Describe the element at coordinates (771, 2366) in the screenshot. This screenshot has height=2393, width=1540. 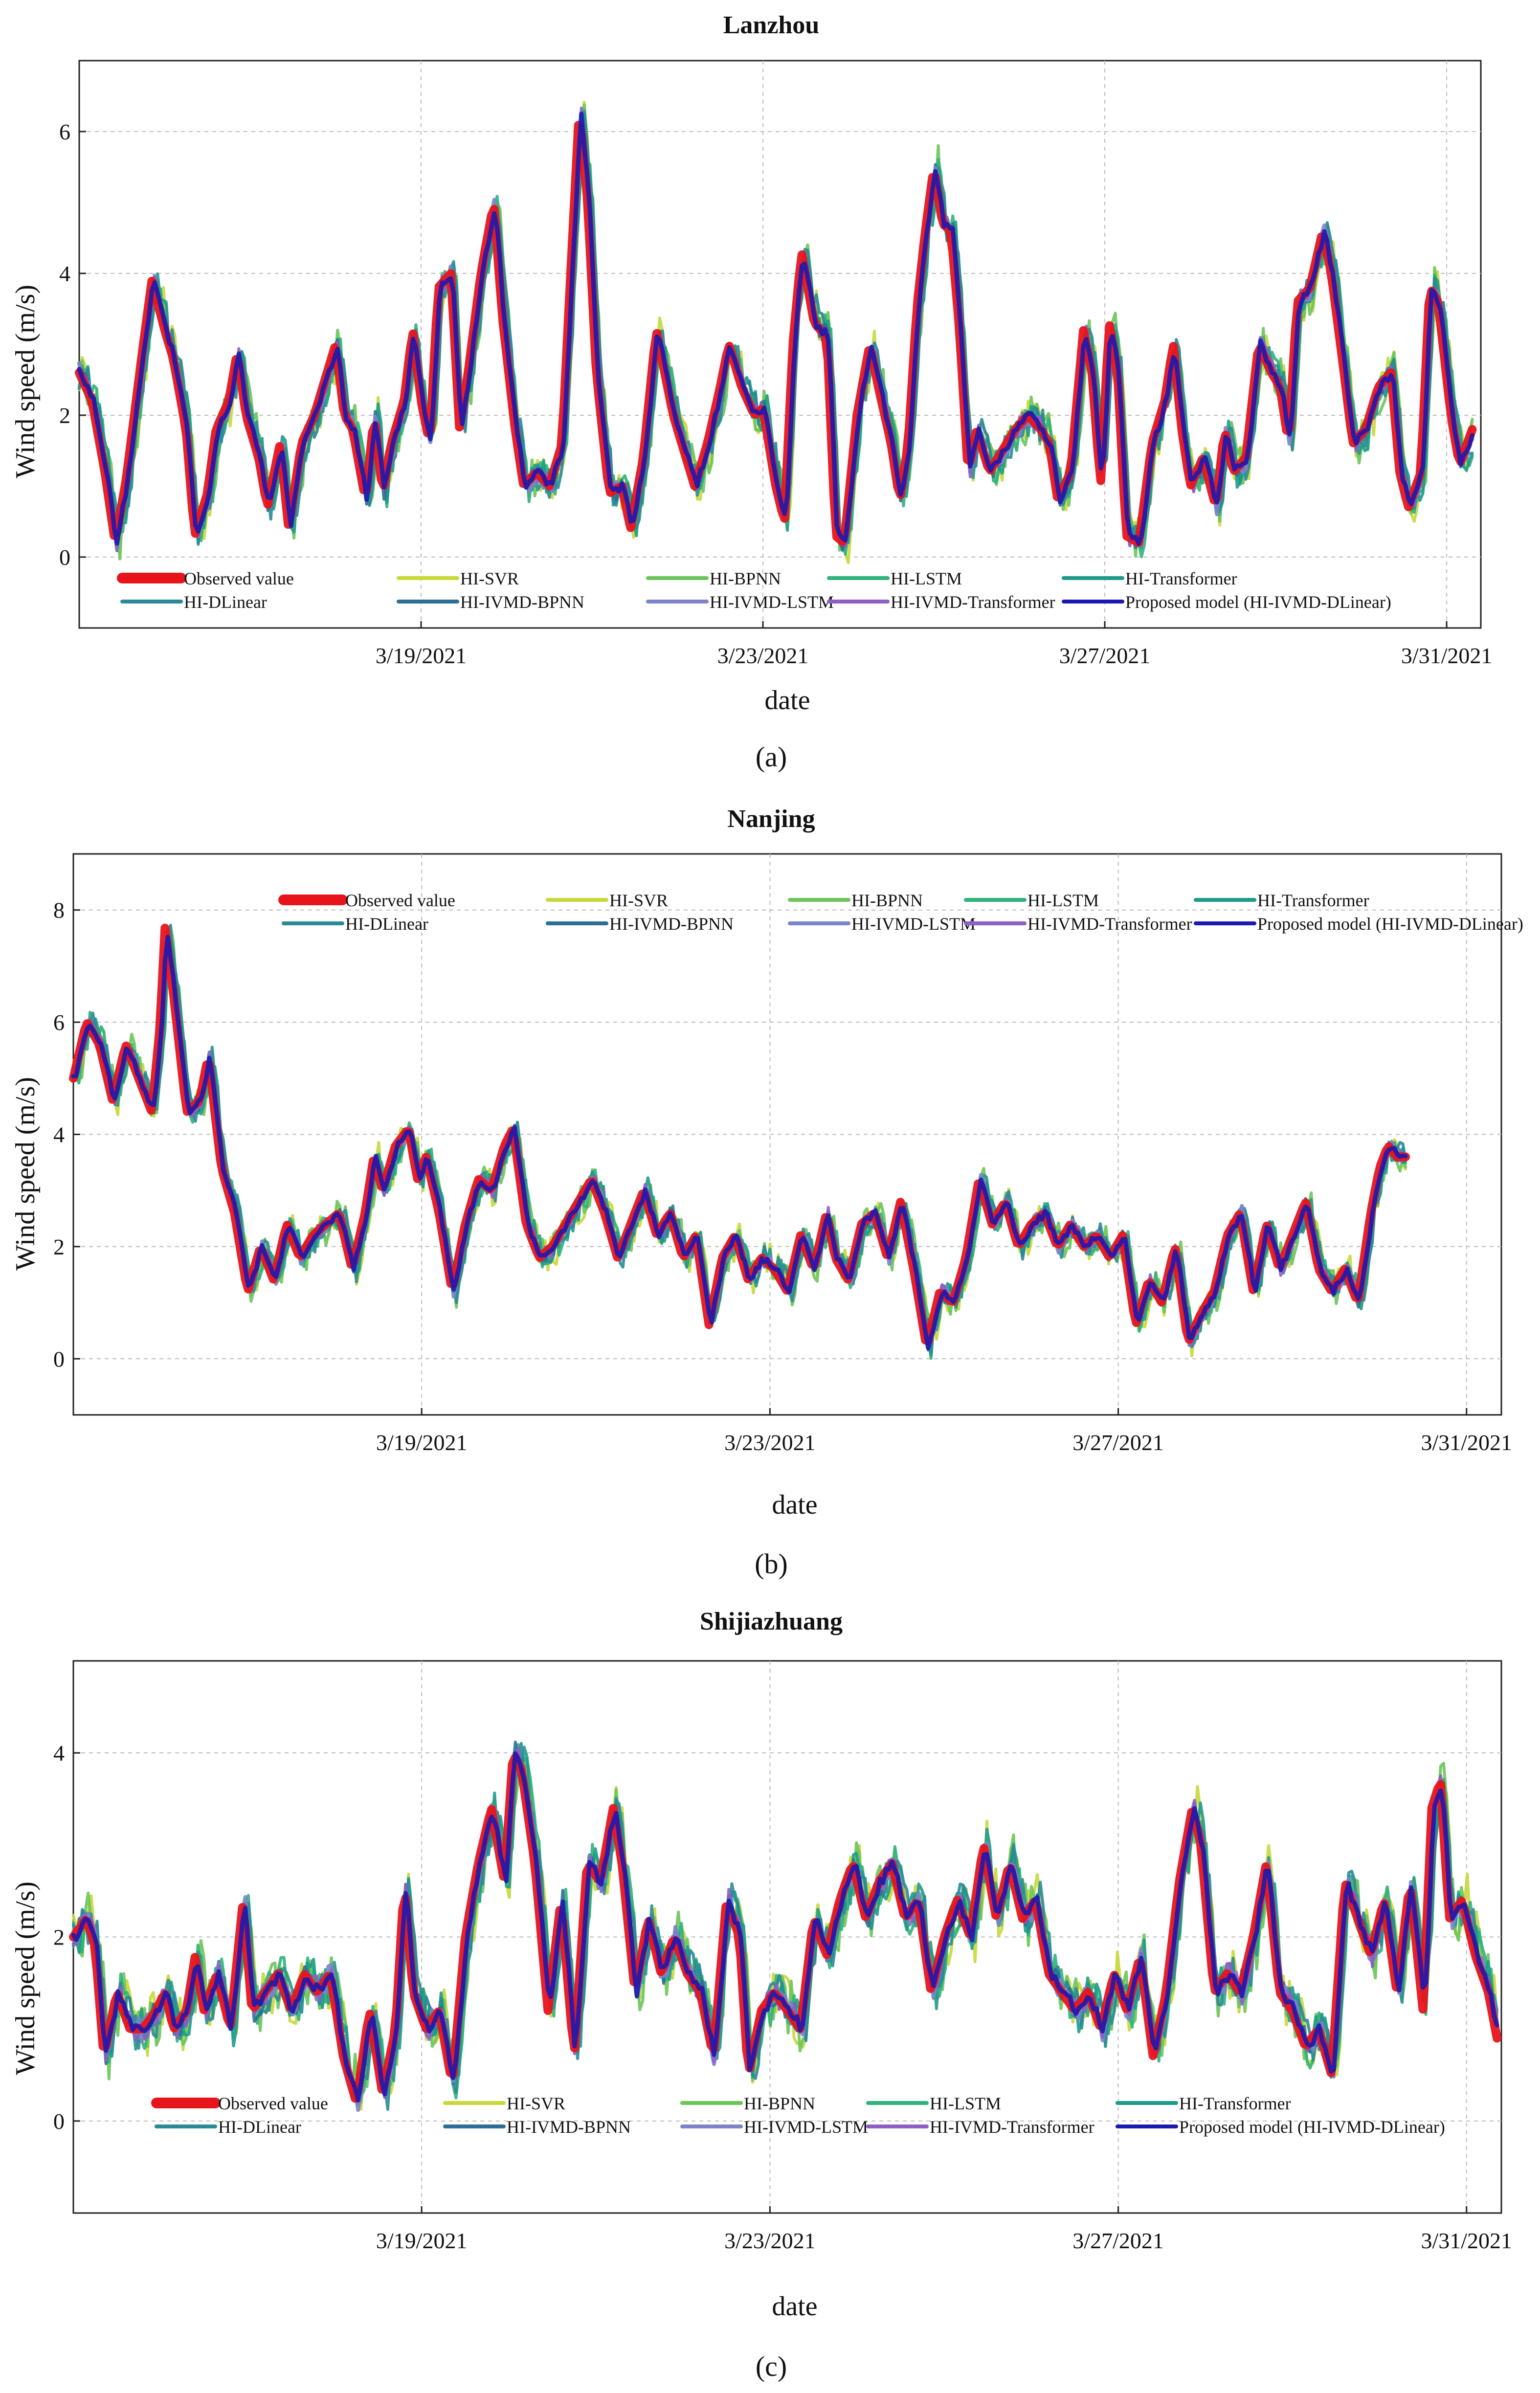
I see `panel-label: (c)` at that location.